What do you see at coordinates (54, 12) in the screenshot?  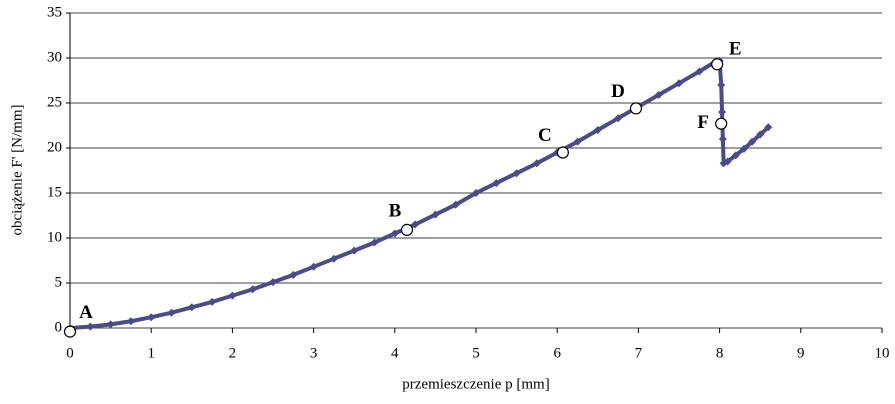 I see `y-tick-label: 35` at bounding box center [54, 12].